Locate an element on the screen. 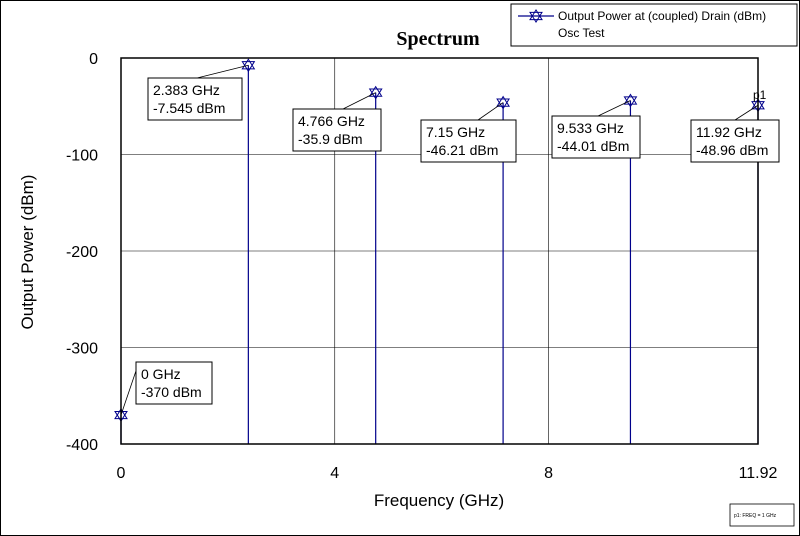 The width and height of the screenshot is (800, 536). callout: 9.533 GHz -44.01 dBm is located at coordinates (596, 129).